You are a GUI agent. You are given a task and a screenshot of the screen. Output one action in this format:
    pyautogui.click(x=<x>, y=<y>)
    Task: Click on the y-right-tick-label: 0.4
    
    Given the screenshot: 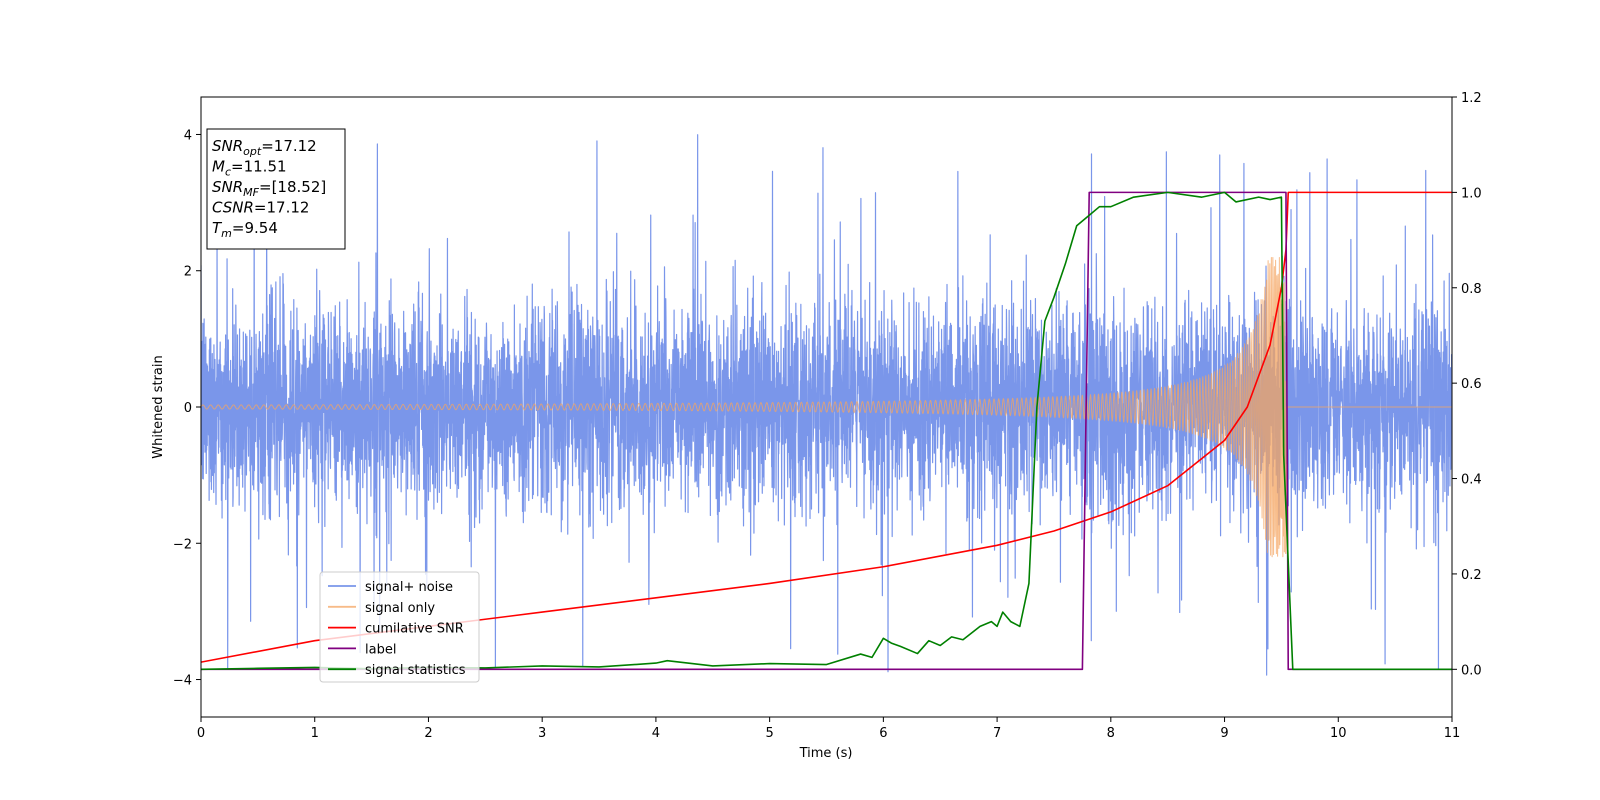 What is the action you would take?
    pyautogui.click(x=1471, y=480)
    